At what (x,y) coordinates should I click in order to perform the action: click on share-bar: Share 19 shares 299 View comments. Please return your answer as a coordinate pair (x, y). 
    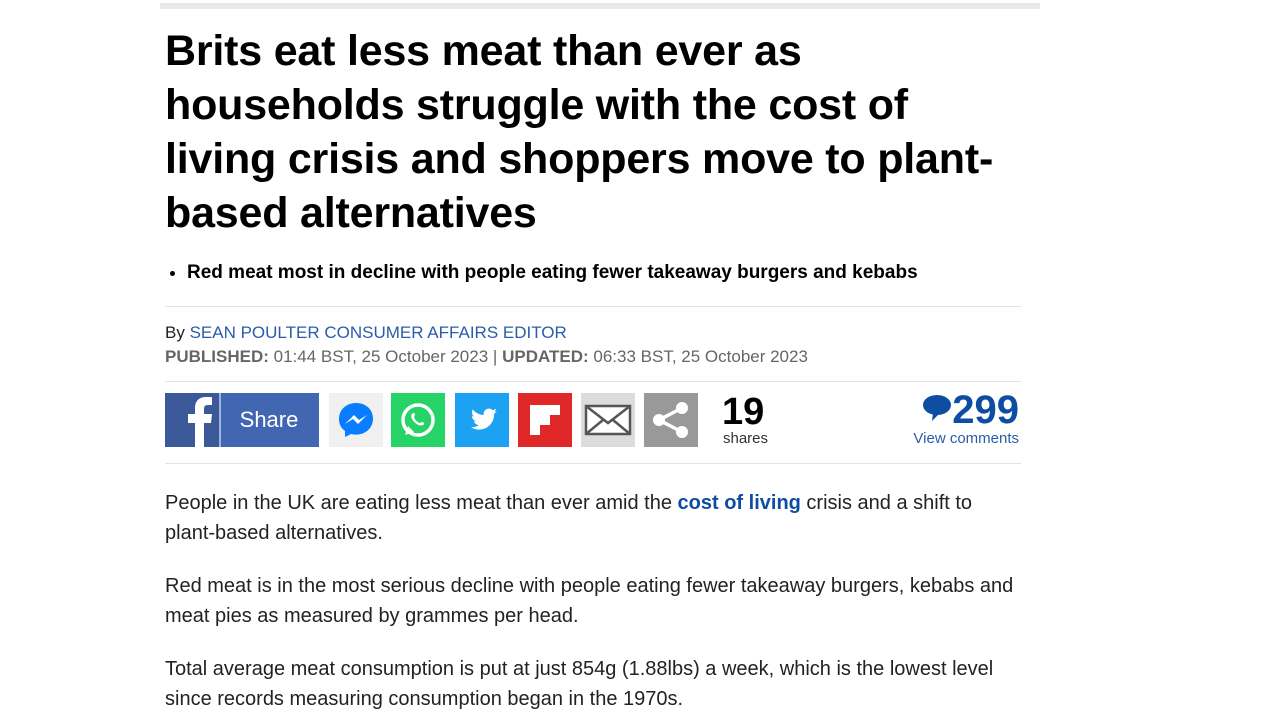
    Looking at the image, I should click on (593, 422).